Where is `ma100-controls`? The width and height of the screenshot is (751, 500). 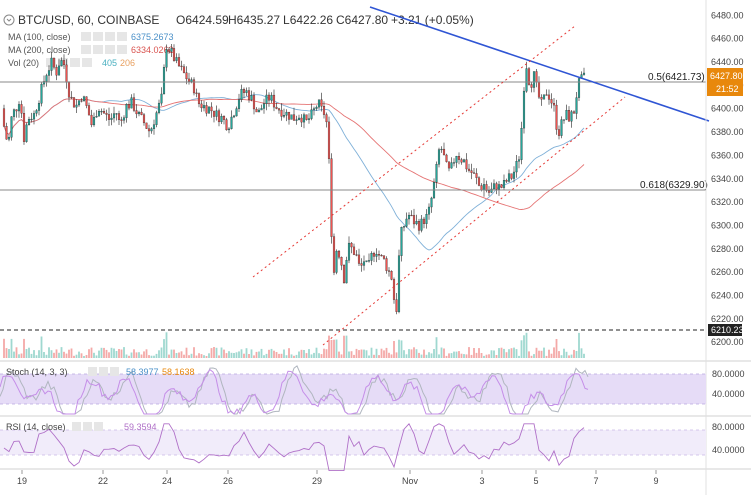
ma100-controls is located at coordinates (104, 36).